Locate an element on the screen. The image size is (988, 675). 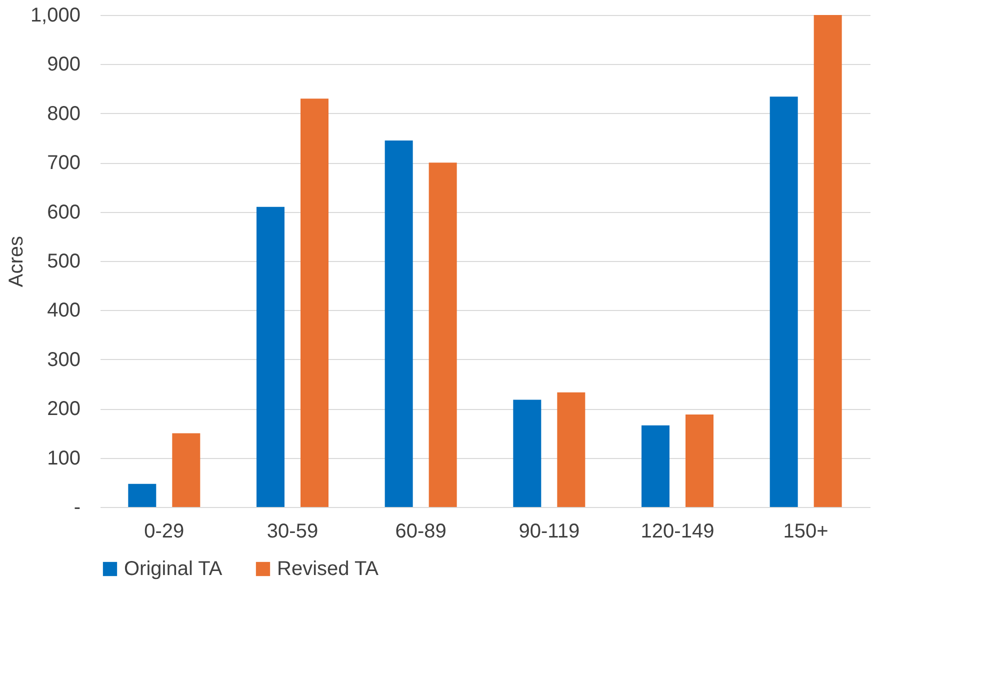
x-tick-label: 120-149 is located at coordinates (677, 531).